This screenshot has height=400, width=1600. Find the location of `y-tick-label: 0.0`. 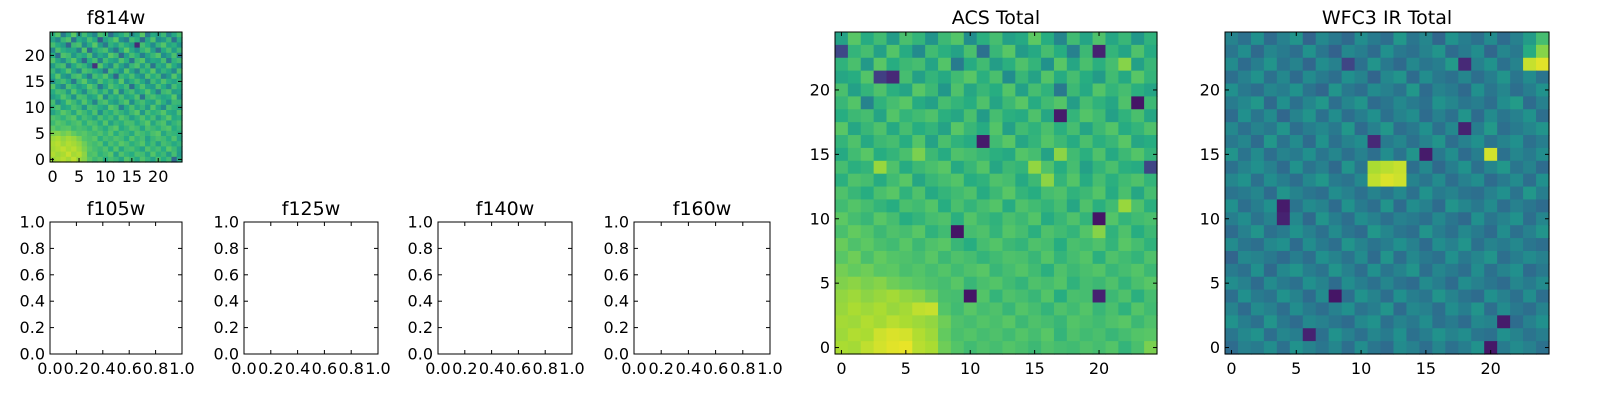

y-tick-label: 0.0 is located at coordinates (420, 354).